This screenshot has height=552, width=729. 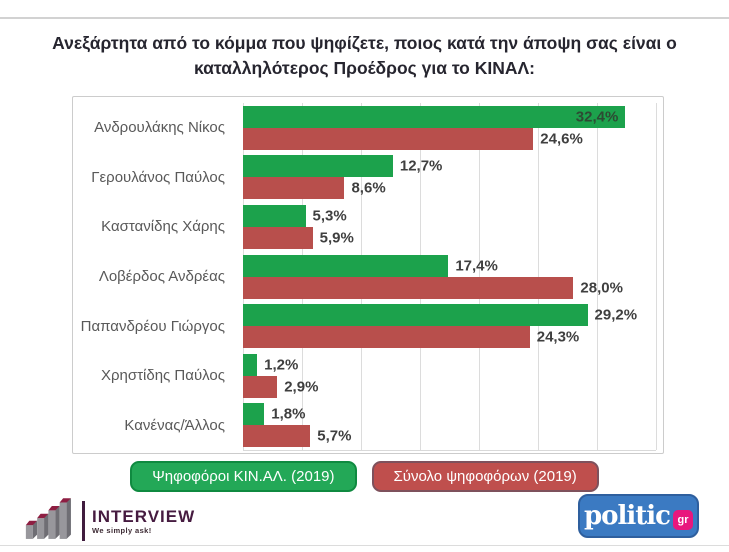 I want to click on politic-logo: politic gr, so click(x=638, y=516).